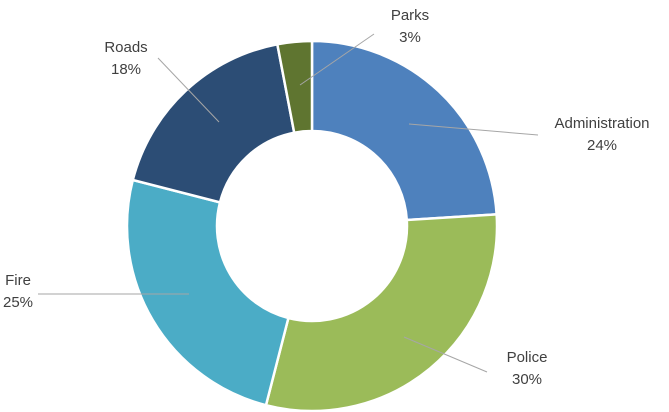 Image resolution: width=669 pixels, height=412 pixels. Describe the element at coordinates (18, 280) in the screenshot. I see `slice-label-name: Fire` at that location.